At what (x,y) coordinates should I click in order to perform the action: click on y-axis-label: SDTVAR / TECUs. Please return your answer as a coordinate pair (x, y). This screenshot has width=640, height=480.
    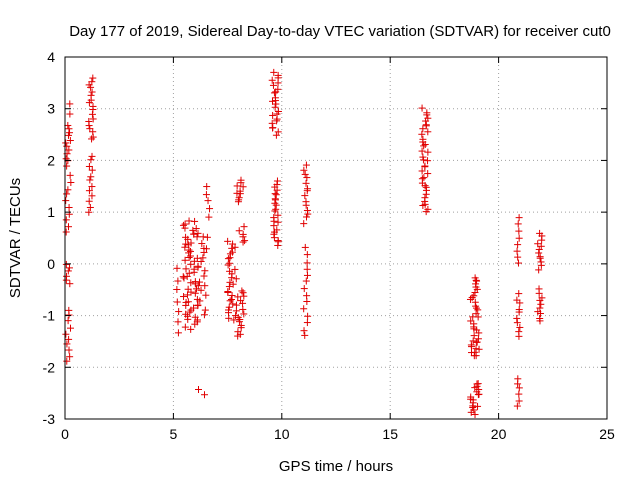
    Looking at the image, I should click on (15, 238).